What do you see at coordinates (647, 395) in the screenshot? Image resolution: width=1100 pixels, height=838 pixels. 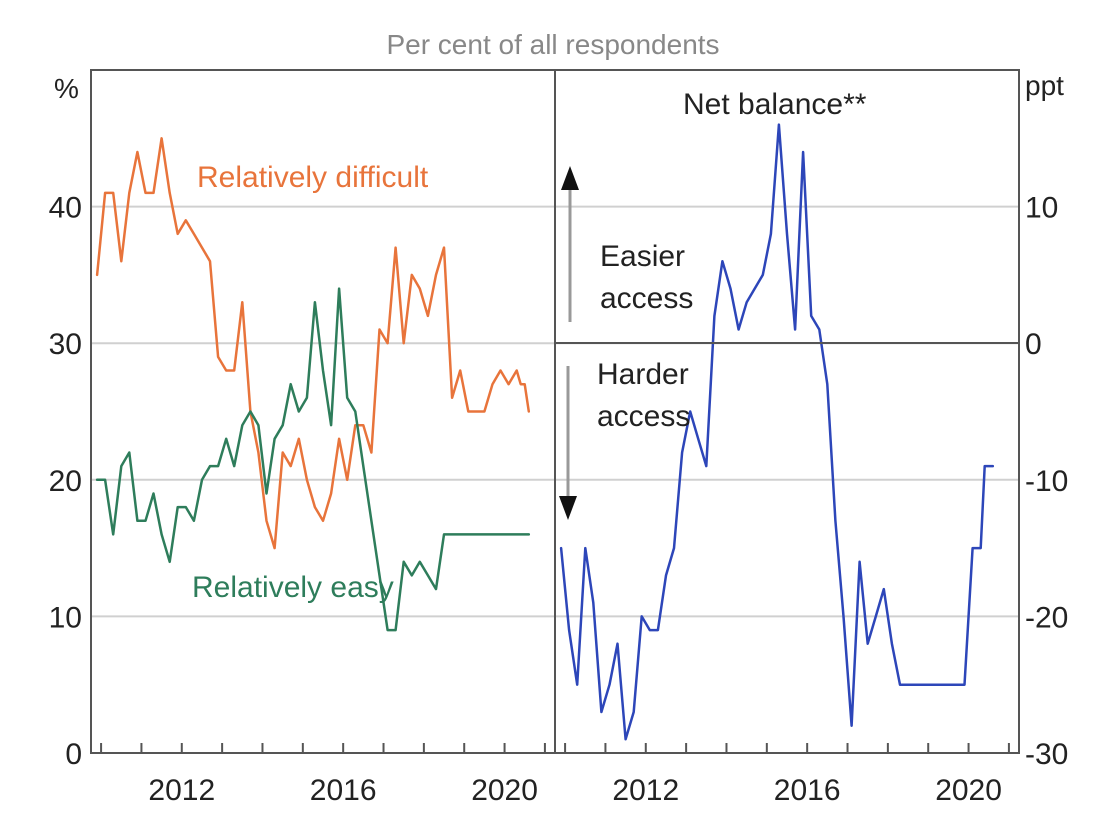 I see `annotation-harder-access: Harder access` at bounding box center [647, 395].